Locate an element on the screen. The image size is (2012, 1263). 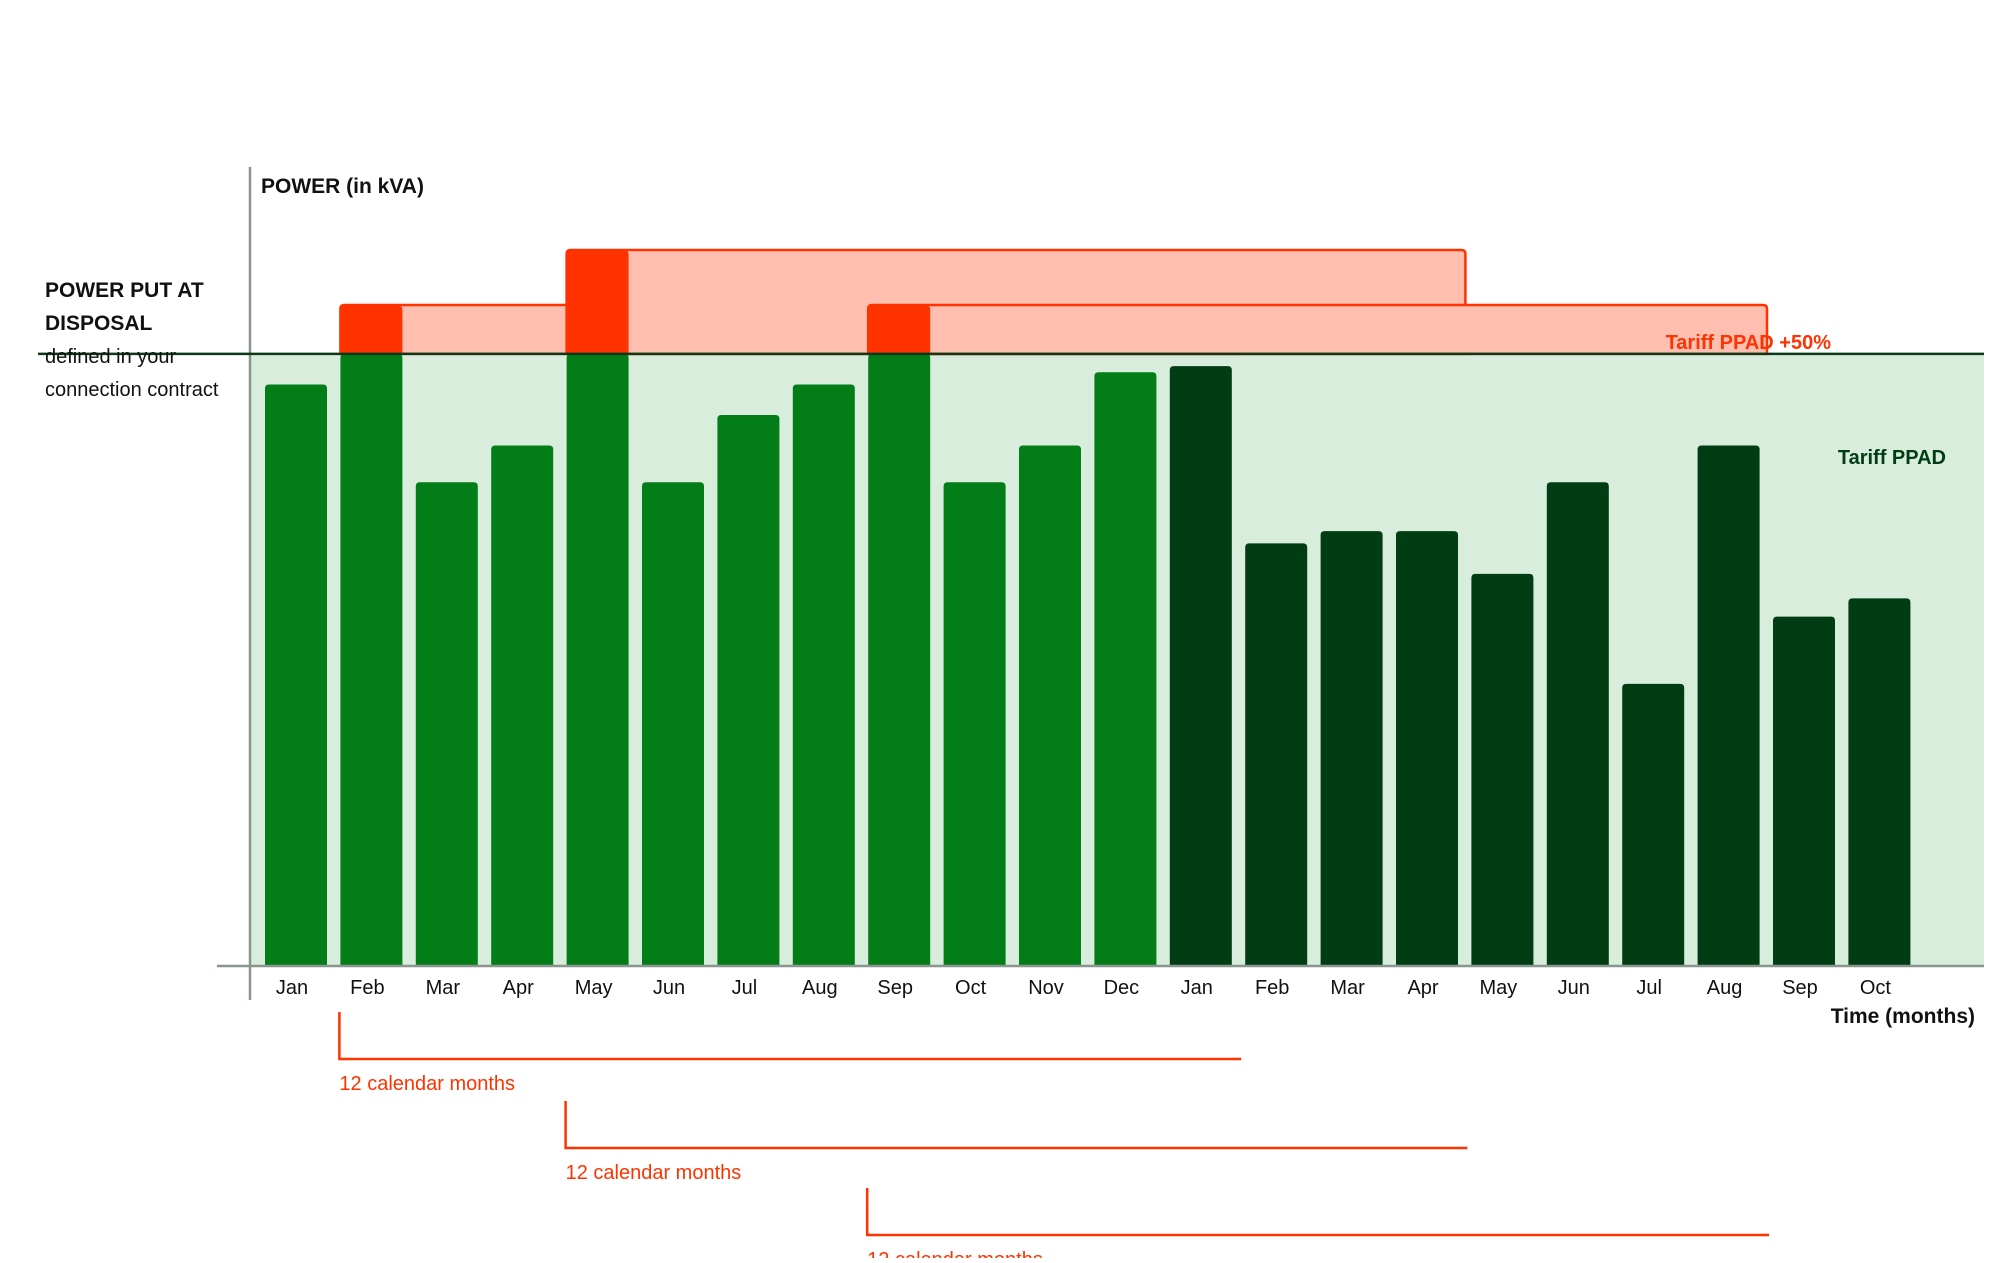
x-tick-label-17: May is located at coordinates (1499, 988).